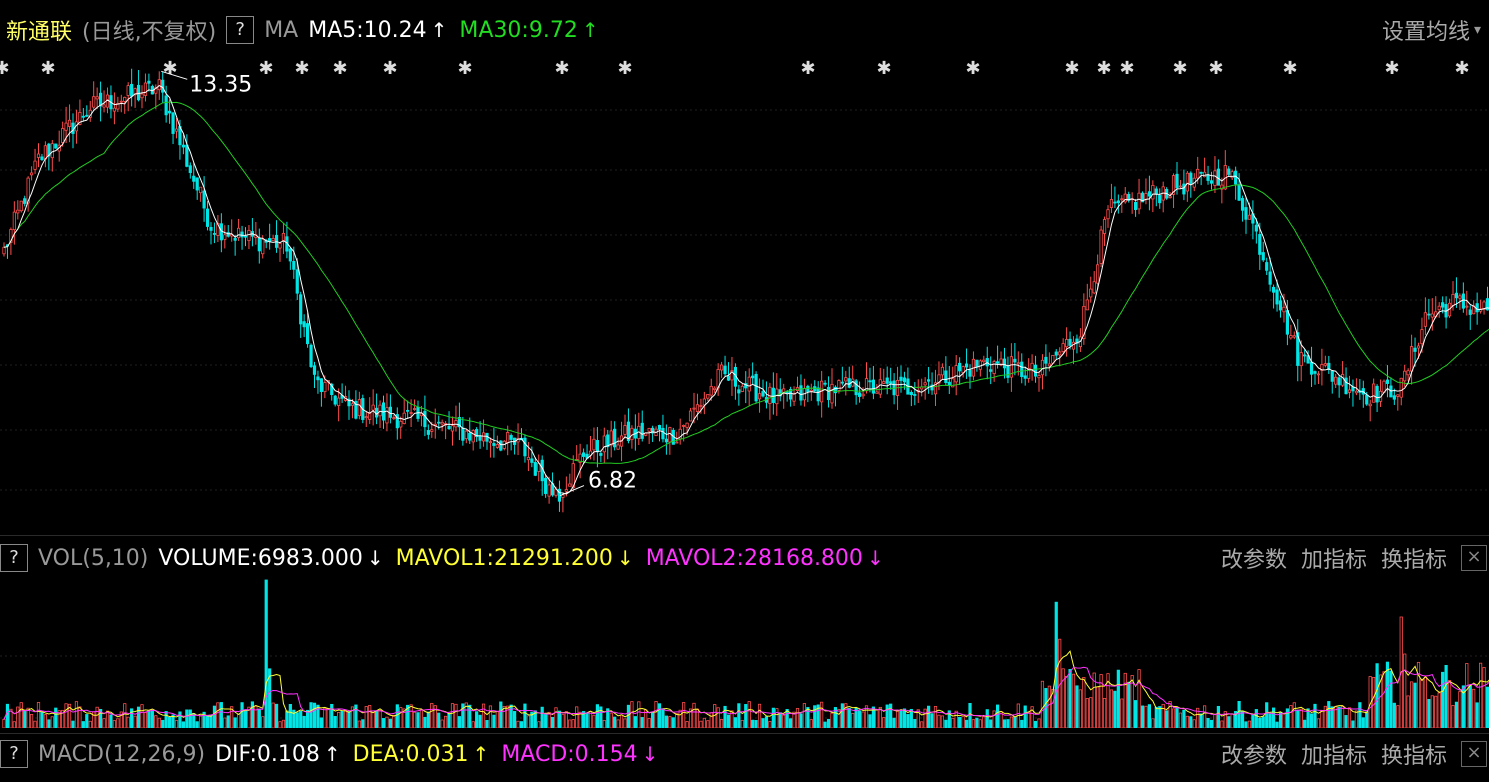 The width and height of the screenshot is (1489, 782). Describe the element at coordinates (1333, 560) in the screenshot. I see `vol-add-indicator-button: 加指标` at that location.